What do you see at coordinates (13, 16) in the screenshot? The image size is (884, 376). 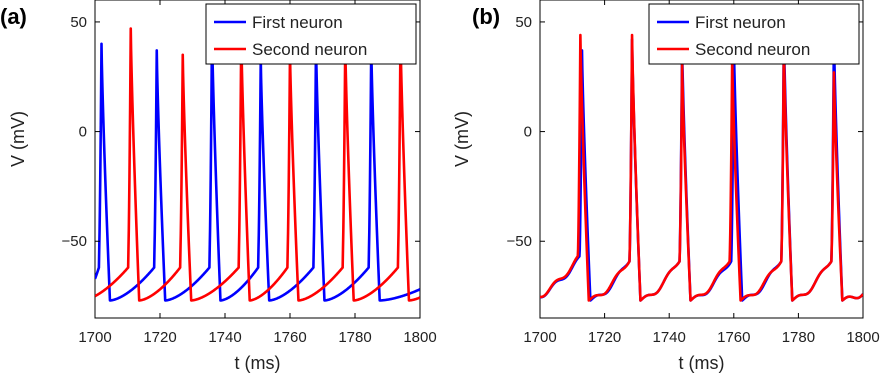 I see `panel-label: (a)` at bounding box center [13, 16].